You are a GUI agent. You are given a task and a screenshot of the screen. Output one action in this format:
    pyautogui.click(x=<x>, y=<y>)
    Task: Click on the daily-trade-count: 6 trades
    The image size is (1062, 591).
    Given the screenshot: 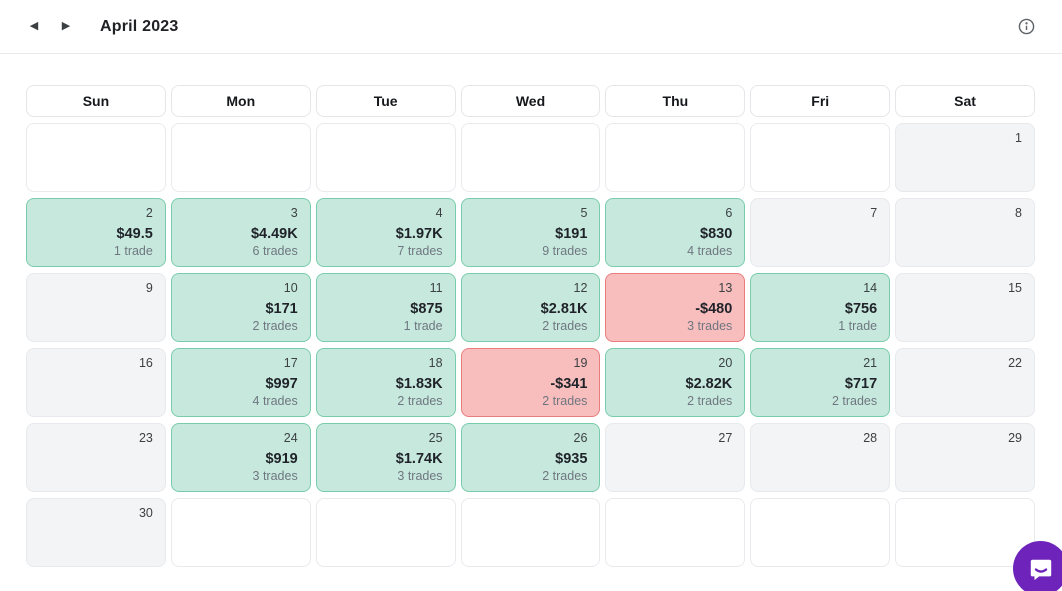 What is the action you would take?
    pyautogui.click(x=275, y=251)
    